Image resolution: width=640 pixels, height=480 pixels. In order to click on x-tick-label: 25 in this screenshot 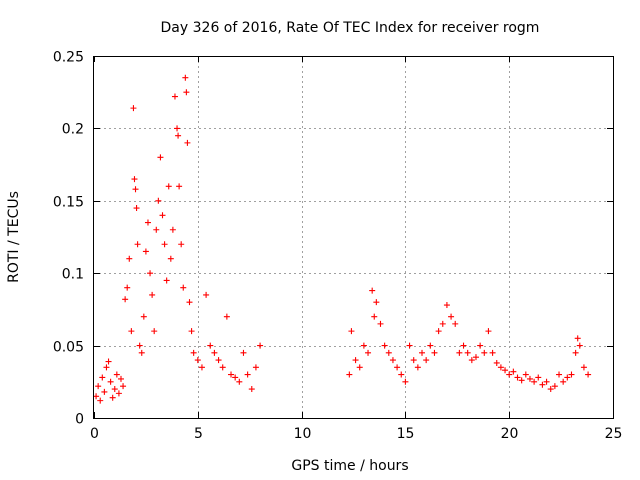, I will do `click(614, 434)`.